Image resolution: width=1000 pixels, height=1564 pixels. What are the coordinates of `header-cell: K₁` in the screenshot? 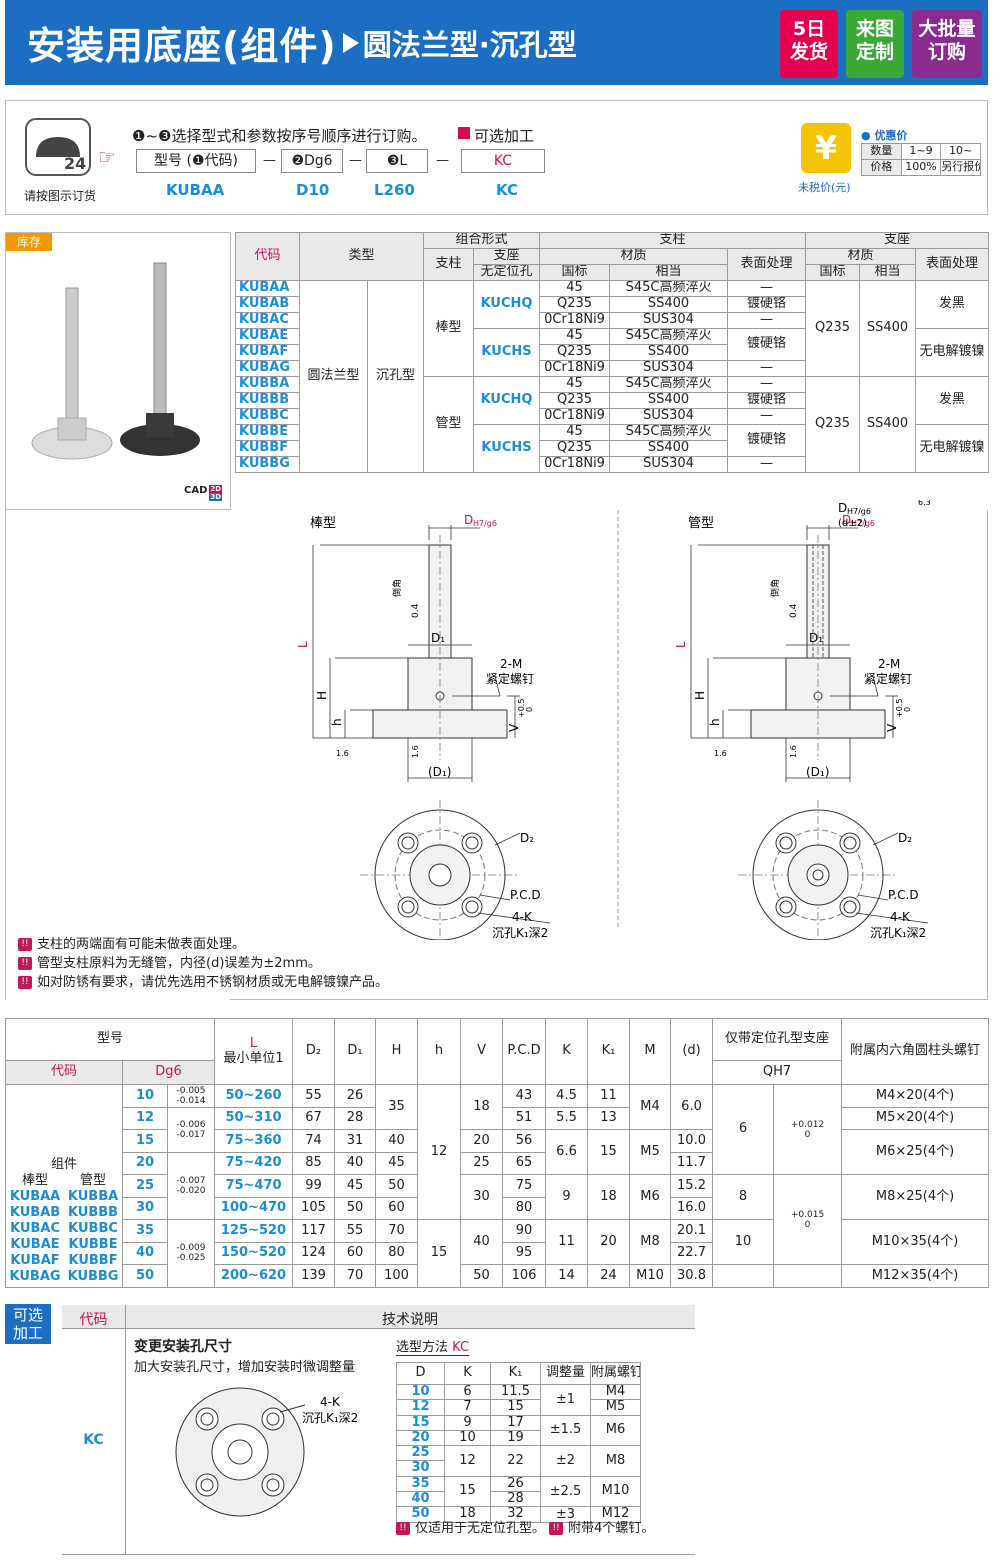 It's located at (609, 1051).